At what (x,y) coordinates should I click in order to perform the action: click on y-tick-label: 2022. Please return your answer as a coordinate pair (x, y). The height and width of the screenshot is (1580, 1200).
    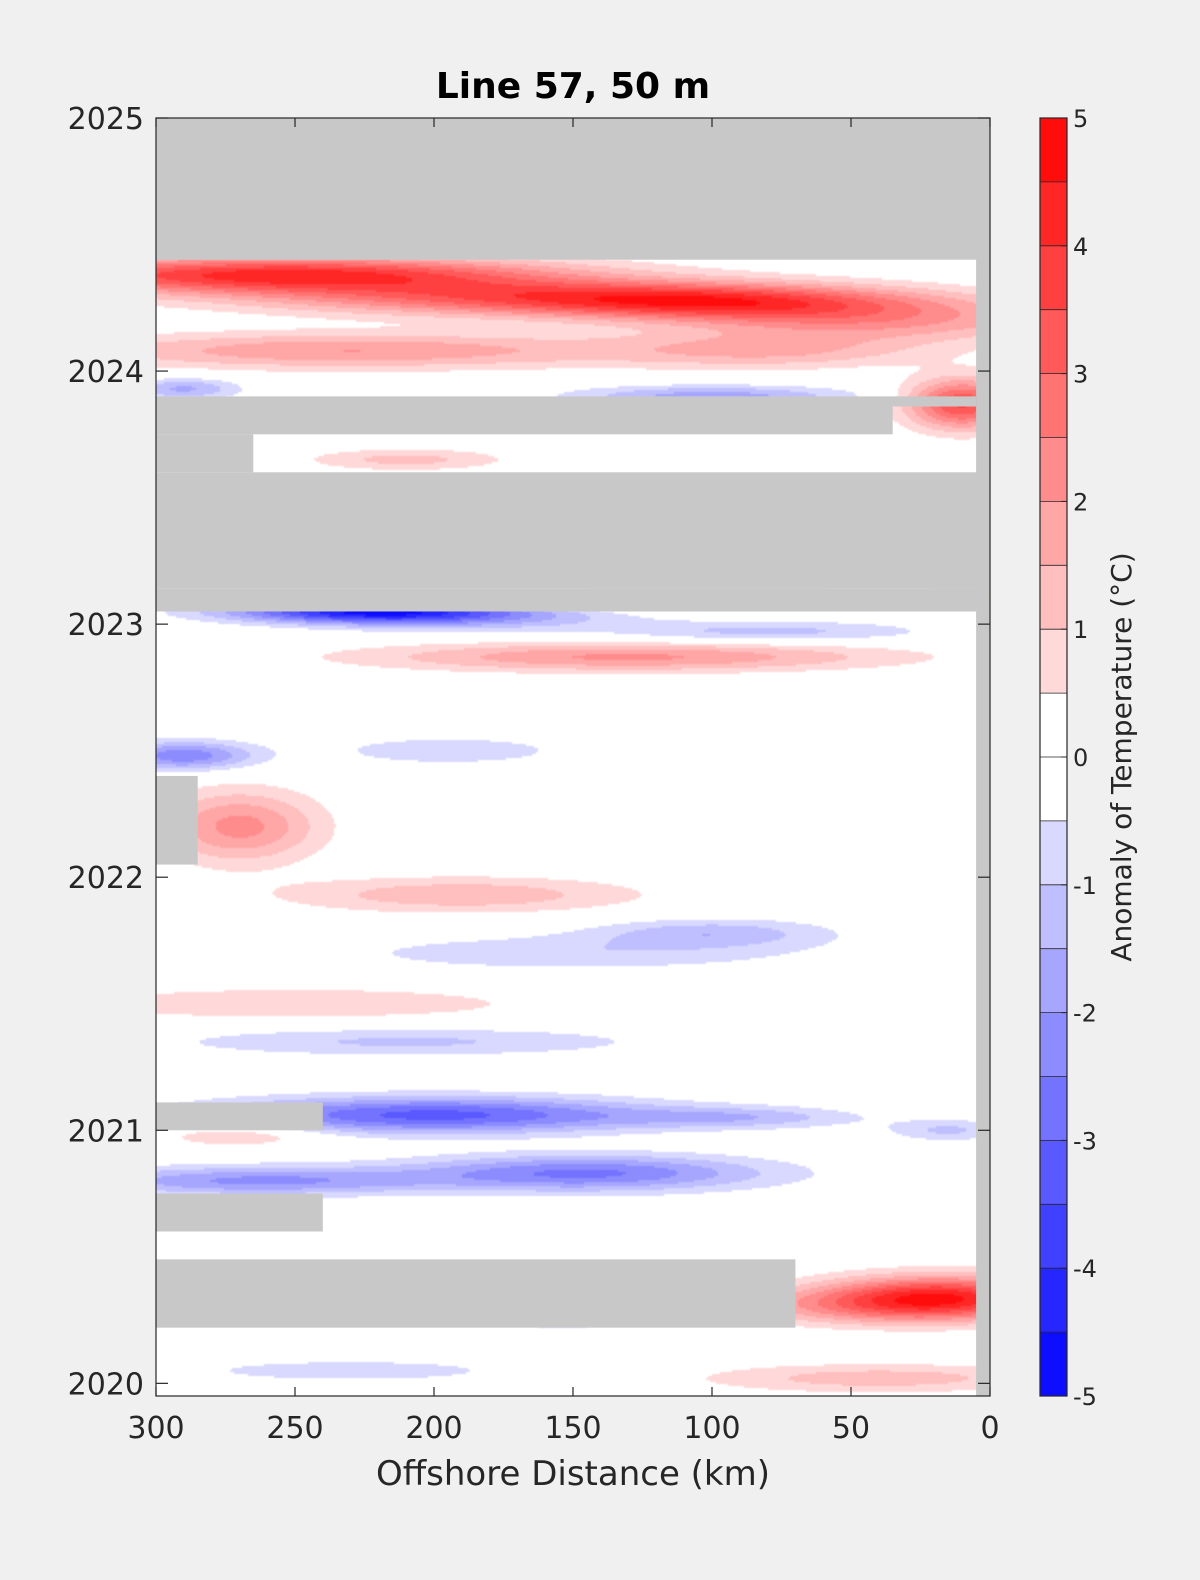
    Looking at the image, I should click on (106, 878).